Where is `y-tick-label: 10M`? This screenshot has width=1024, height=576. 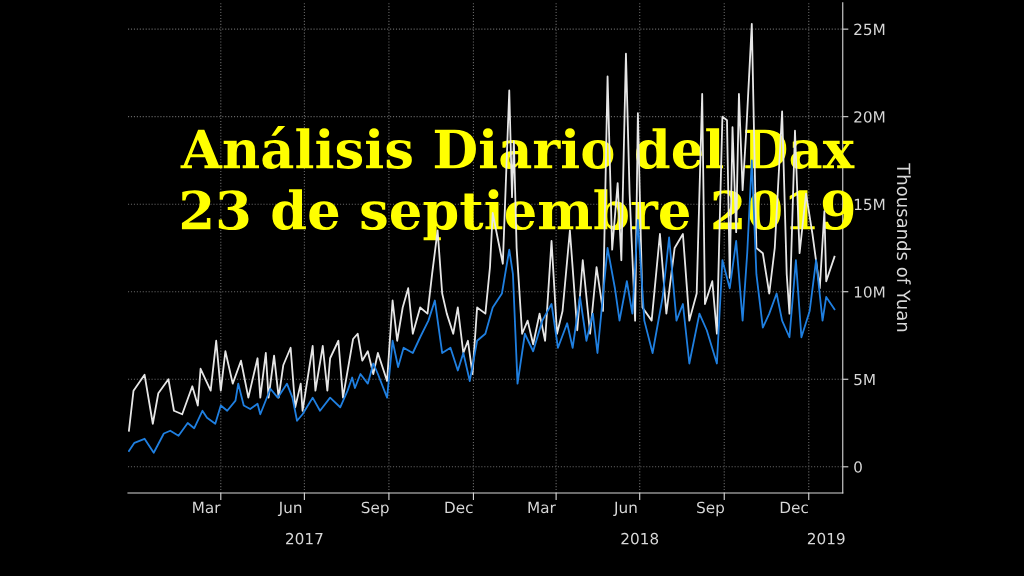 y-tick-label: 10M is located at coordinates (869, 292).